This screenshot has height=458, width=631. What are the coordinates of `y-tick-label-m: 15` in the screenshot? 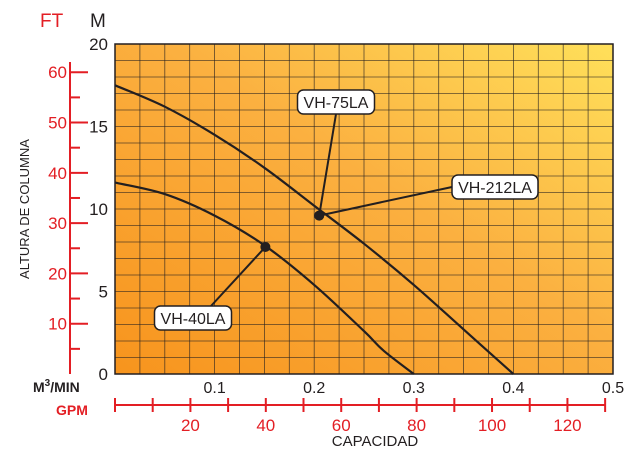 It's located at (98, 127).